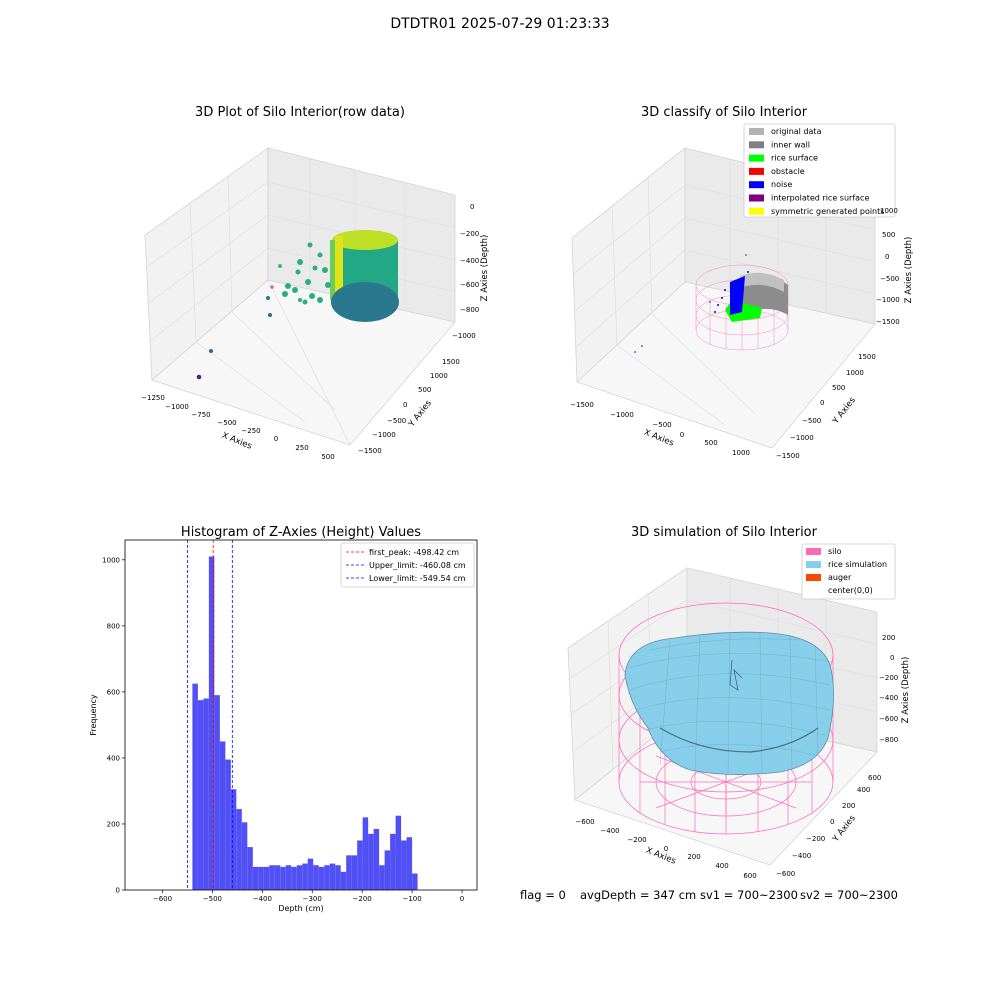 The height and width of the screenshot is (1000, 1000). Describe the element at coordinates (835, 551) in the screenshot. I see `simulation-legend-label: silo` at that location.